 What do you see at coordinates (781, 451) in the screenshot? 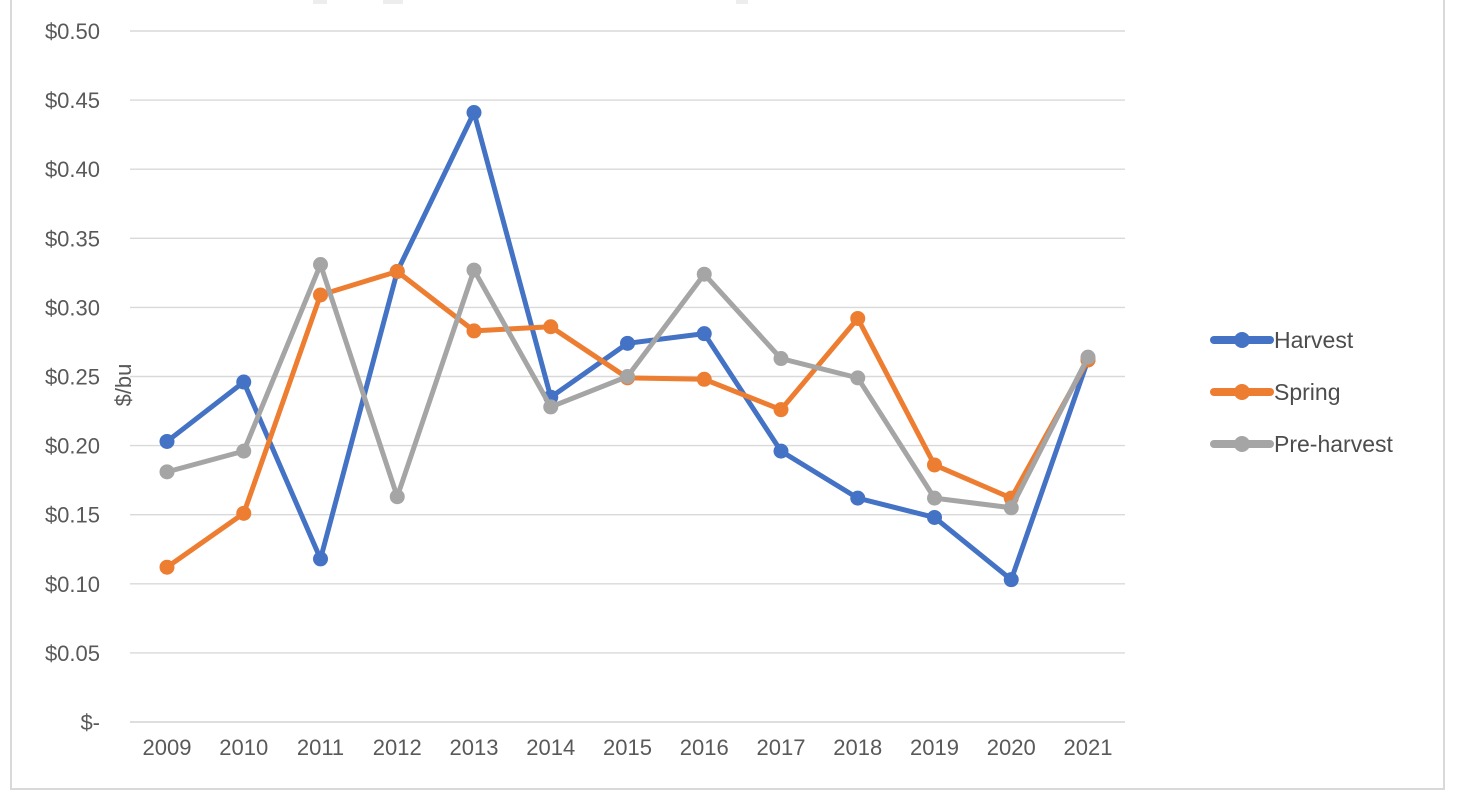
I see `data-point-harvest-2017` at bounding box center [781, 451].